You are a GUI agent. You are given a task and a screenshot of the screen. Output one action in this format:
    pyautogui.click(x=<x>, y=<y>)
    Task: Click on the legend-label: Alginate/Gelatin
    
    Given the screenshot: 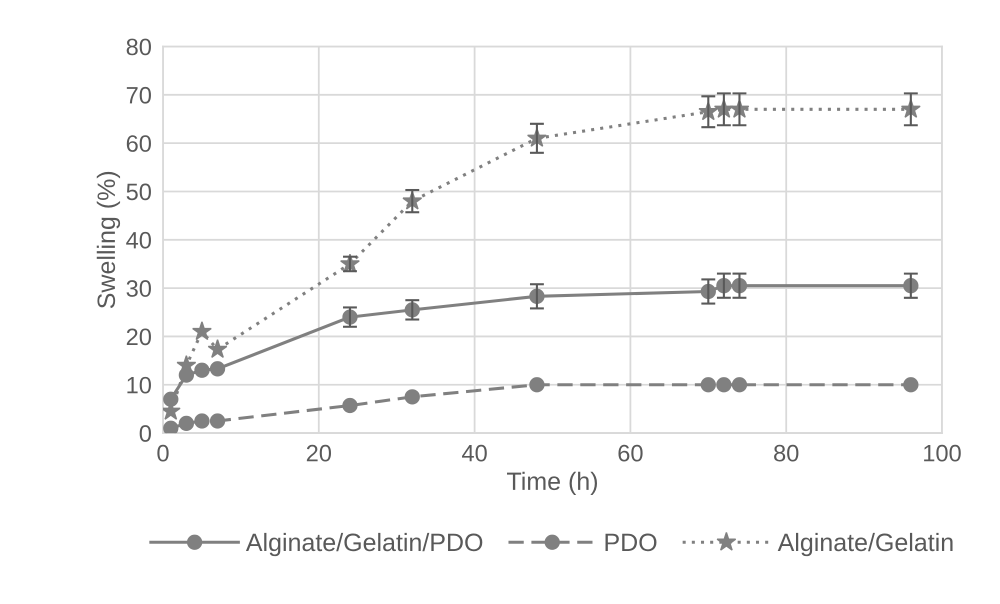 What is the action you would take?
    pyautogui.click(x=865, y=544)
    